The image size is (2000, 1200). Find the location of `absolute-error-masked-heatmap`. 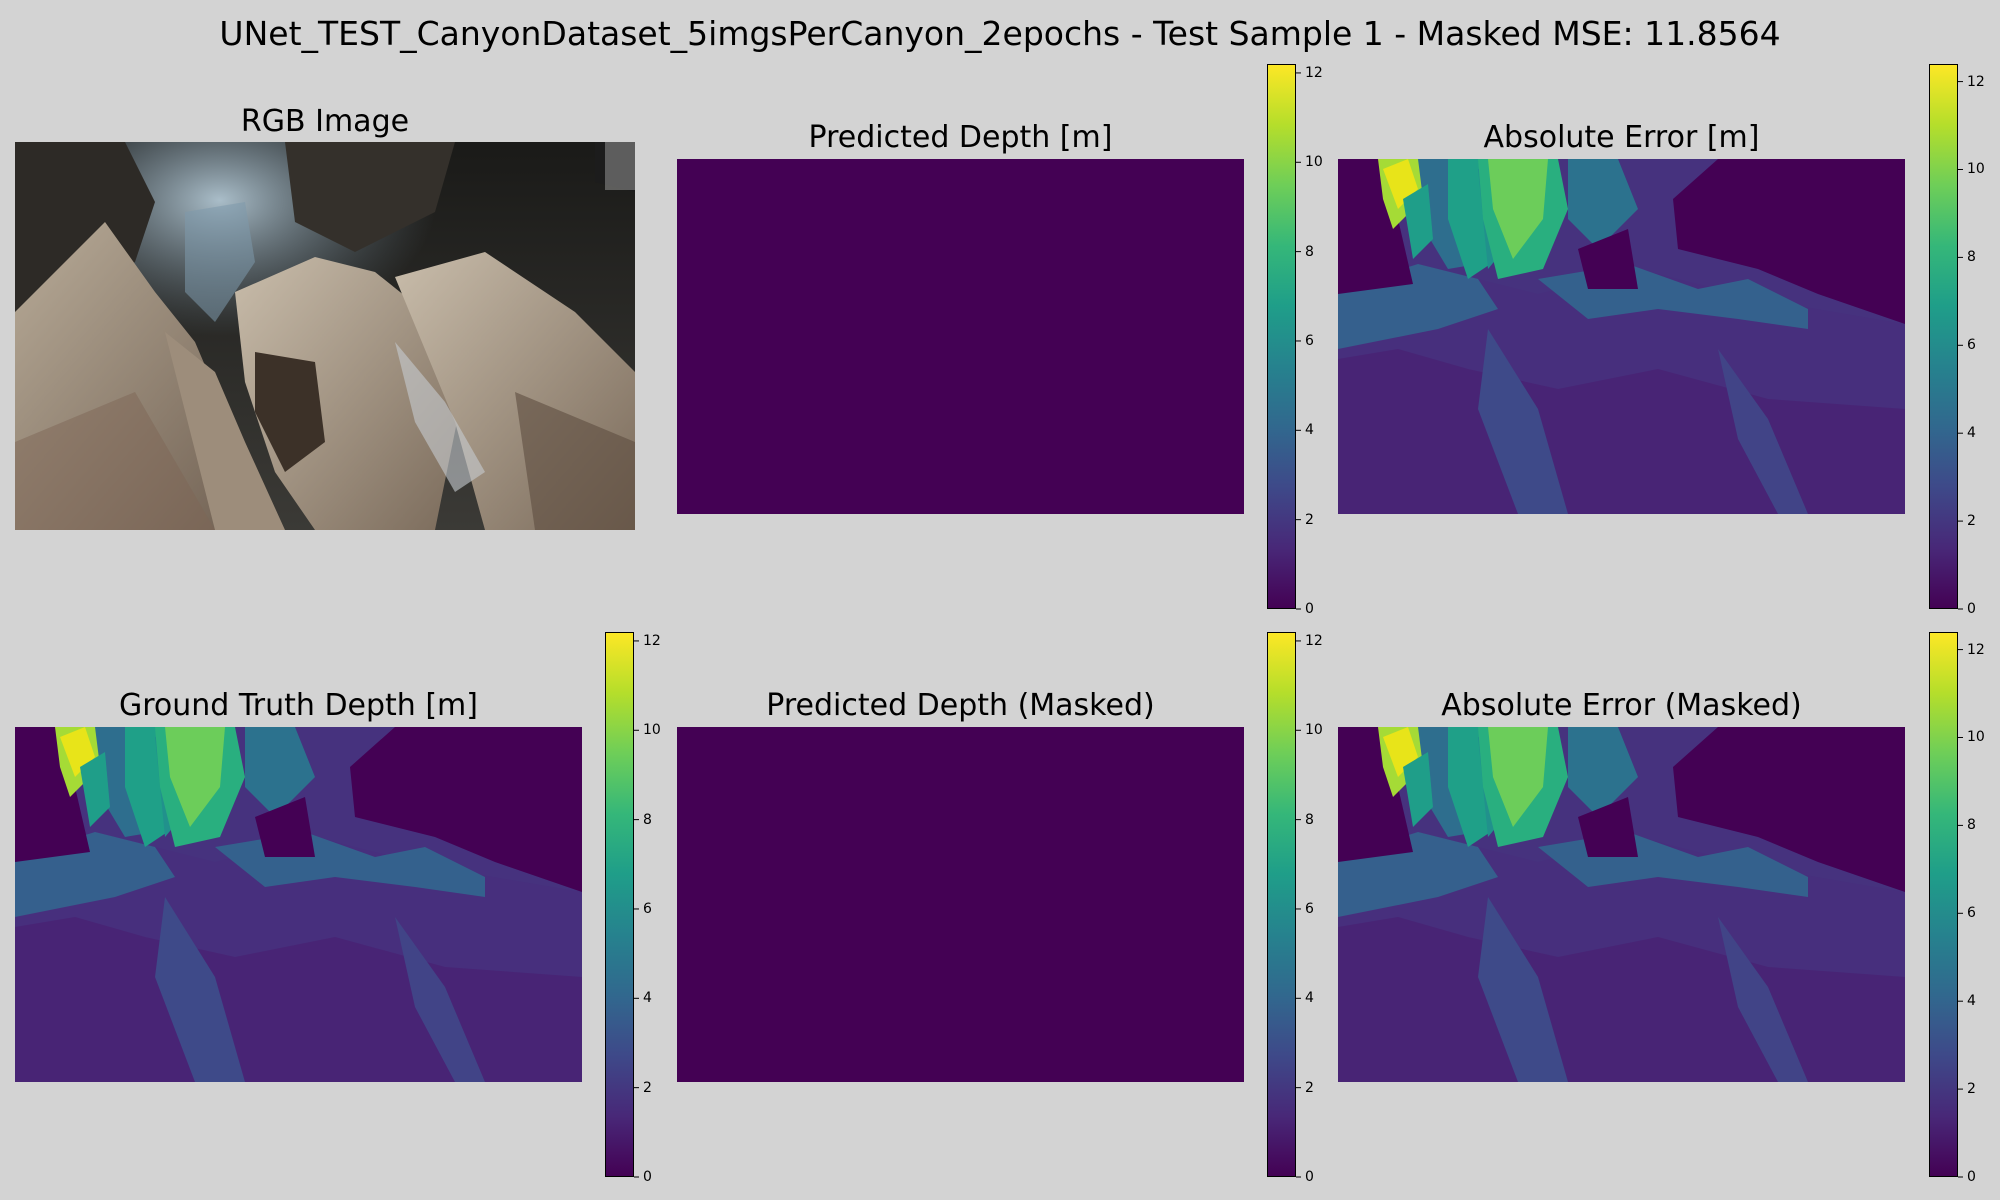

absolute-error-masked-heatmap is located at coordinates (1621, 904).